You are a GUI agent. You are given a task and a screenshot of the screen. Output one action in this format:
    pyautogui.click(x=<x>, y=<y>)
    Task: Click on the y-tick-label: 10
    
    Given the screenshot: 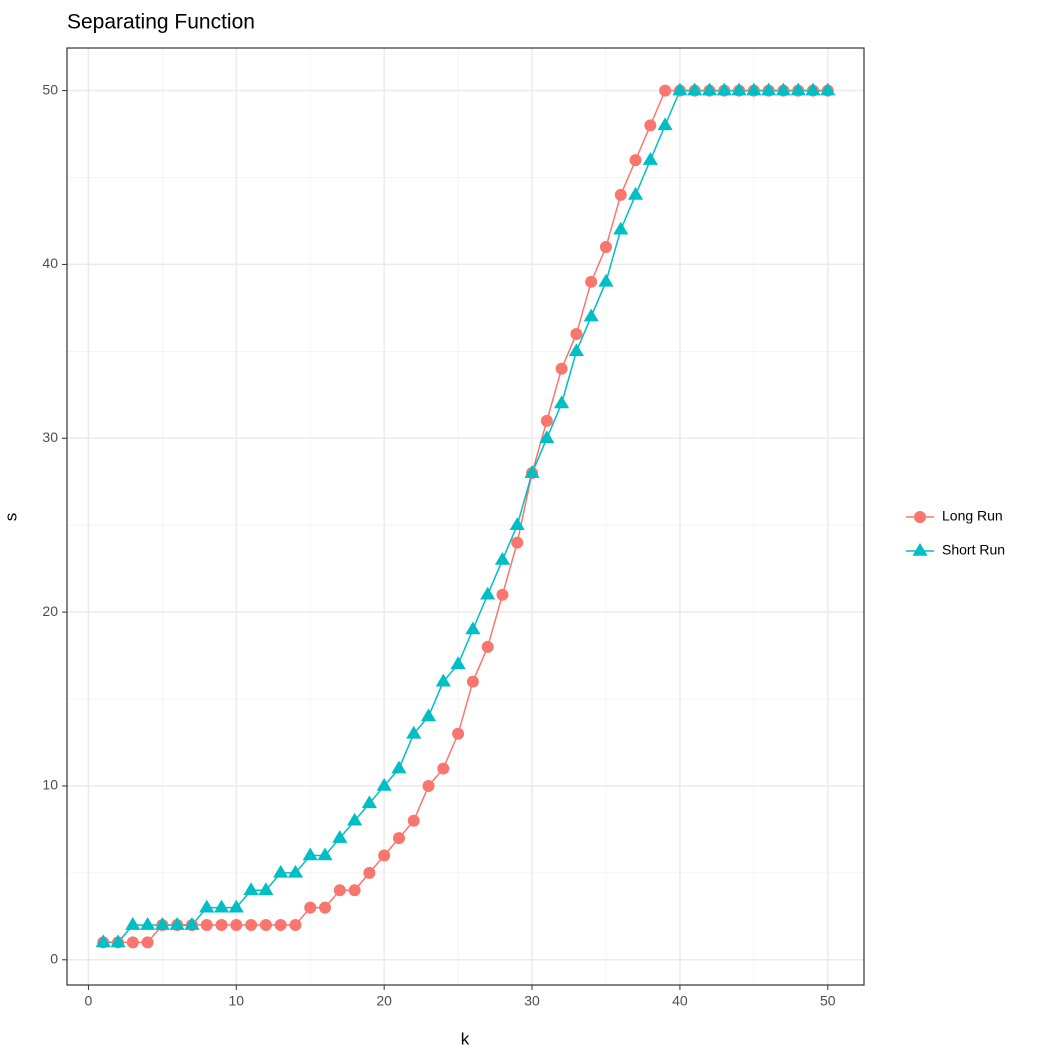 What is the action you would take?
    pyautogui.click(x=50, y=785)
    